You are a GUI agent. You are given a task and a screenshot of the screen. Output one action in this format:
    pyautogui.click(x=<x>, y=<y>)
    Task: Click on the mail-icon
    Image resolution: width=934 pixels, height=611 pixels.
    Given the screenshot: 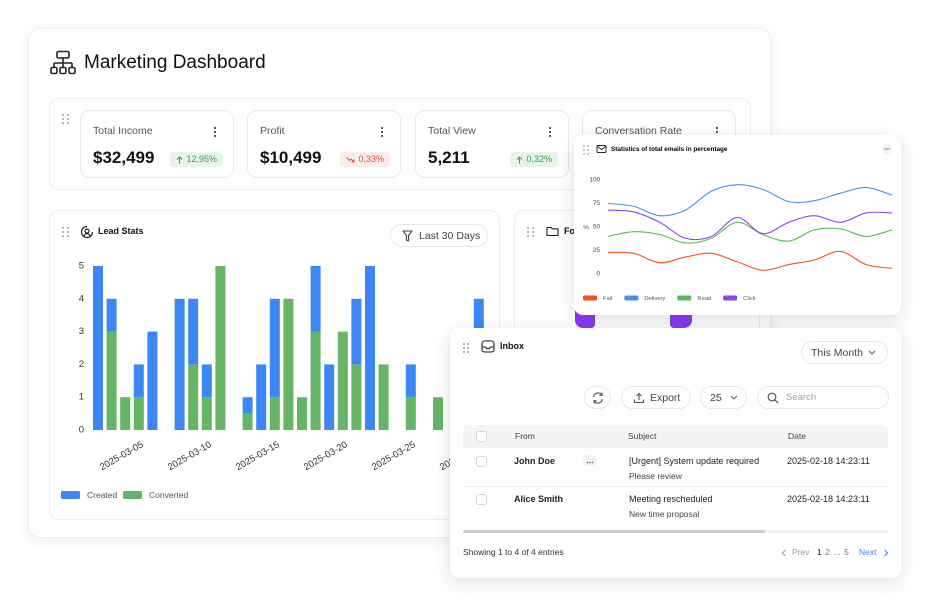 What is the action you would take?
    pyautogui.click(x=601, y=149)
    